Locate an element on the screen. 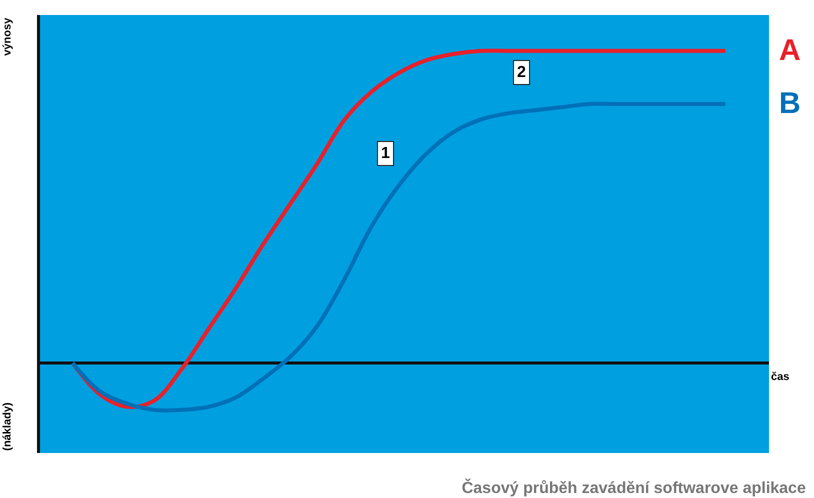  y-axis-title: výnosy is located at coordinates (8, 36).